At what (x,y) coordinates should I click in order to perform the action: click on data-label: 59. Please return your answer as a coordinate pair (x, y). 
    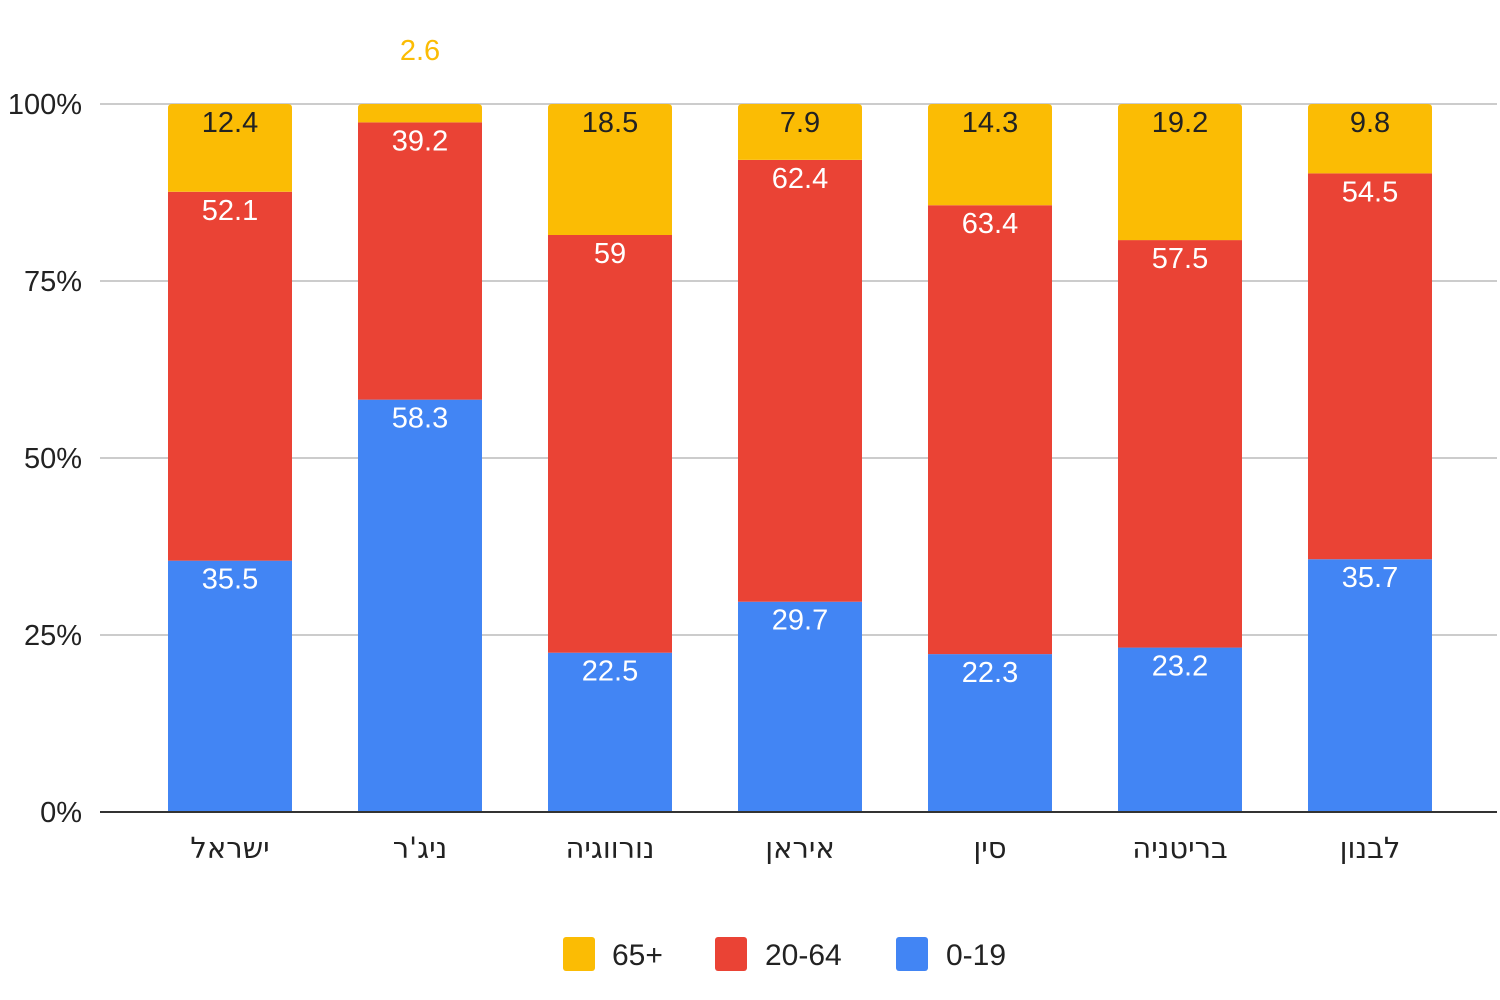
    Looking at the image, I should click on (610, 254).